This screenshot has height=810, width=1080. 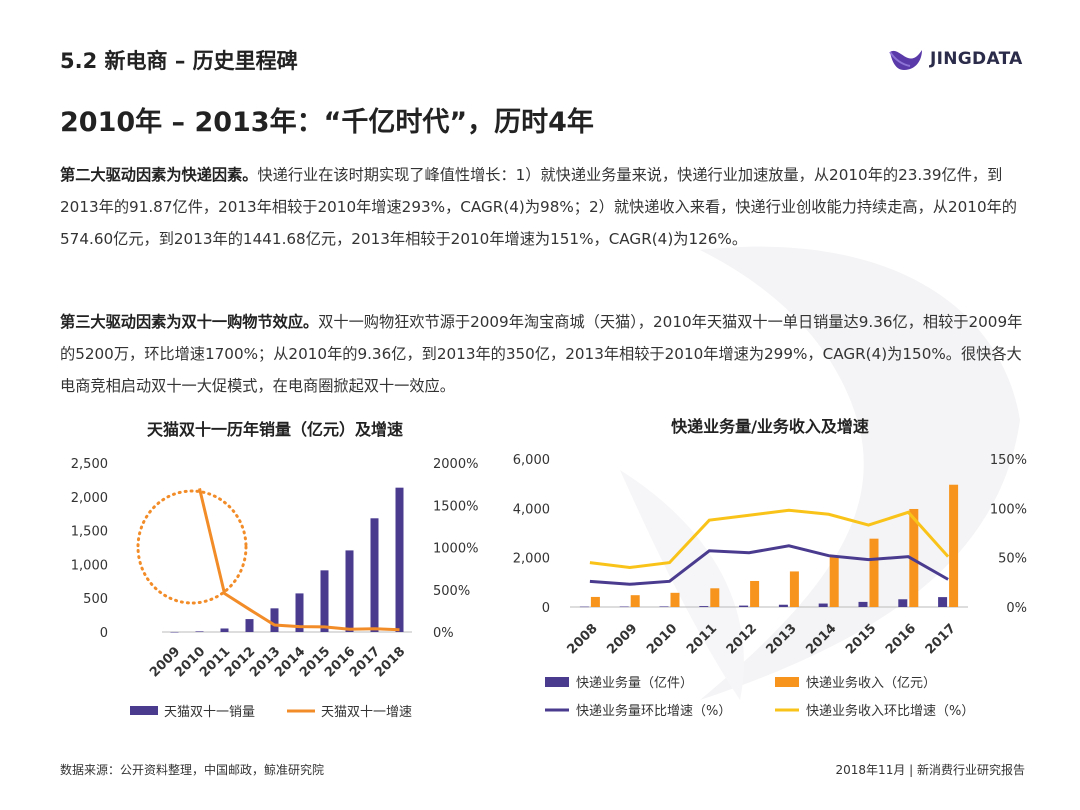 What do you see at coordinates (95, 599) in the screenshot?
I see `y-left-tick-label: 500` at bounding box center [95, 599].